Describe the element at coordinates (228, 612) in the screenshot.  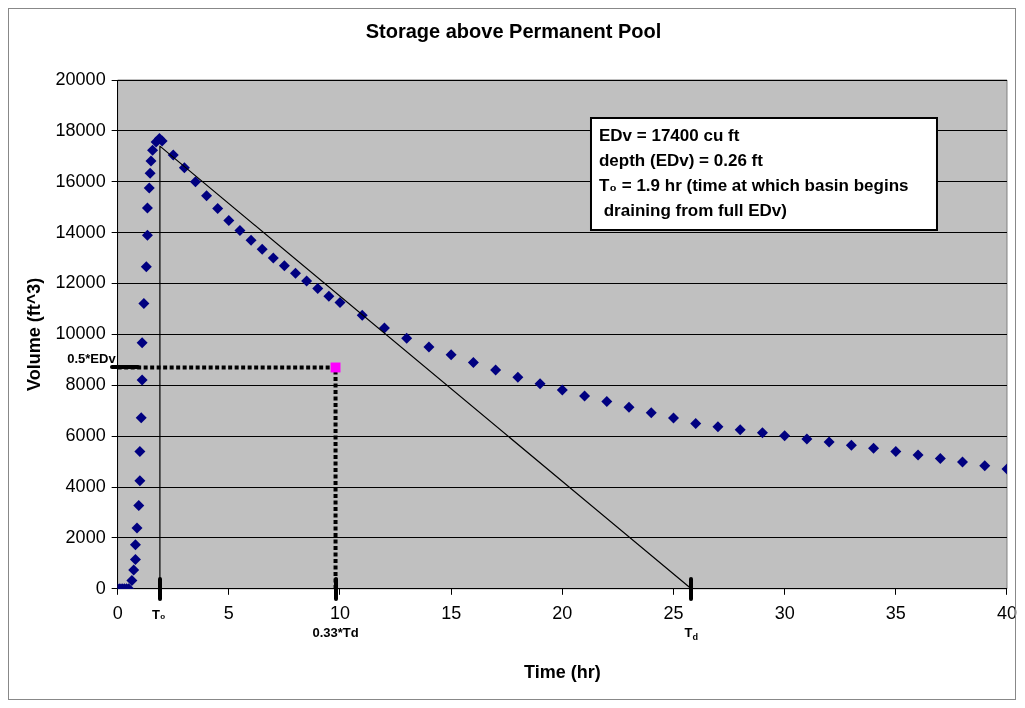
I see `x-tick-label: 5` at that location.